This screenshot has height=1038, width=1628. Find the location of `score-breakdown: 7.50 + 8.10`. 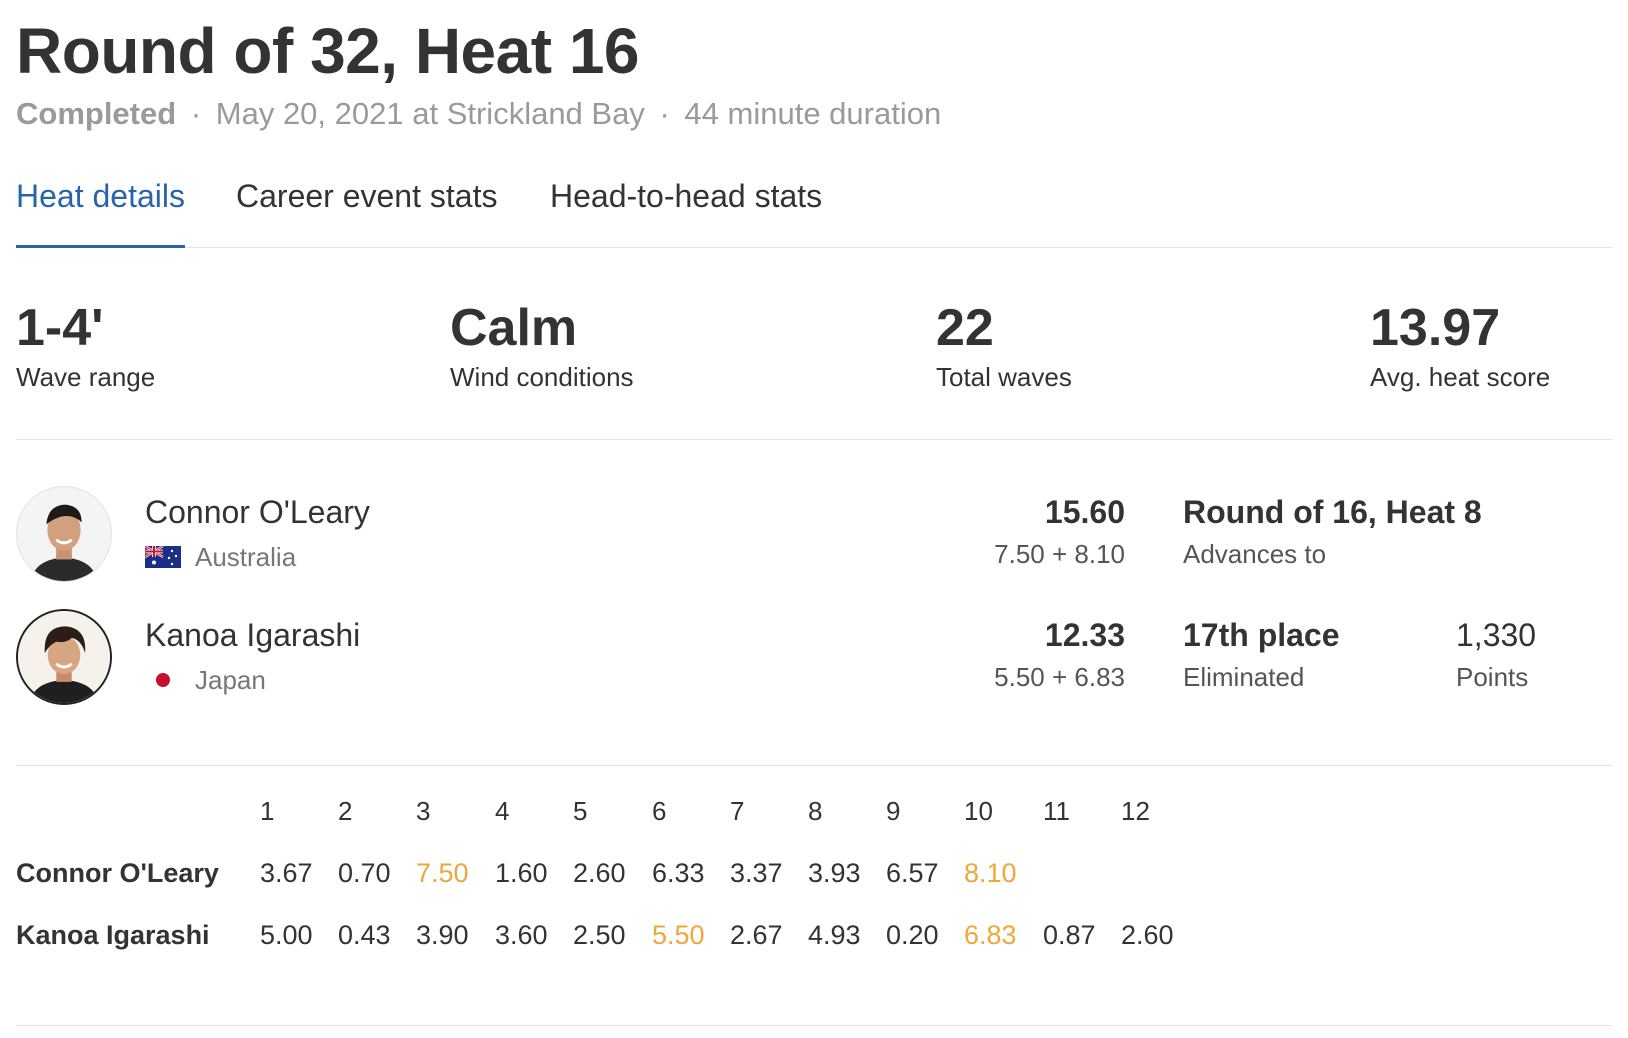

score-breakdown: 7.50 + 8.10 is located at coordinates (1059, 554).